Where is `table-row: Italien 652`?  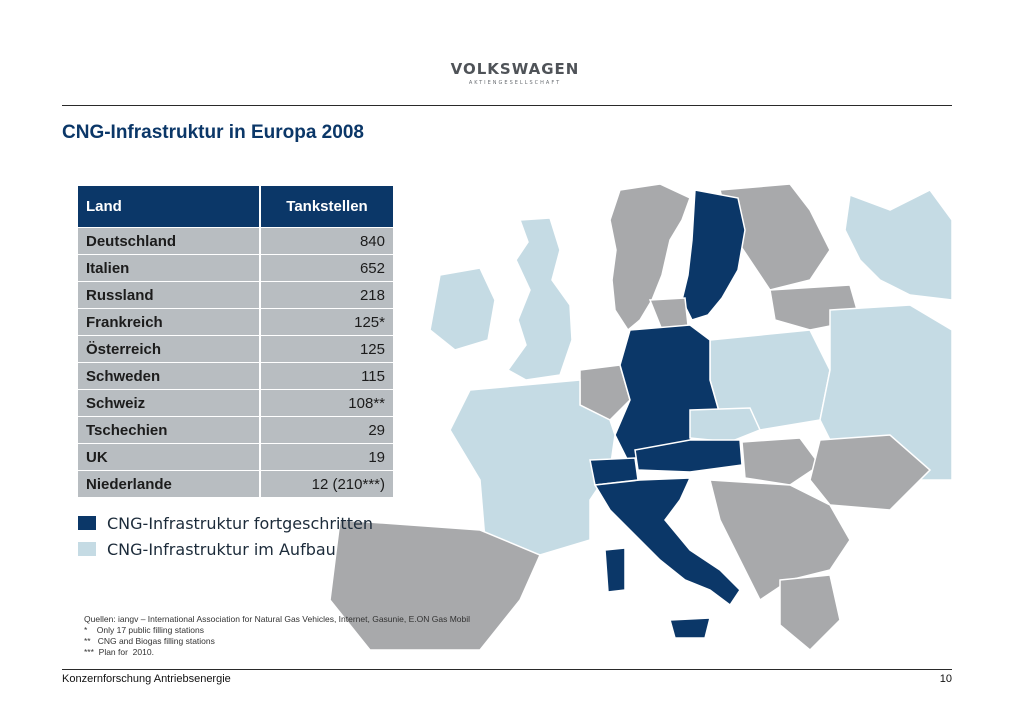 table-row: Italien 652 is located at coordinates (235, 268).